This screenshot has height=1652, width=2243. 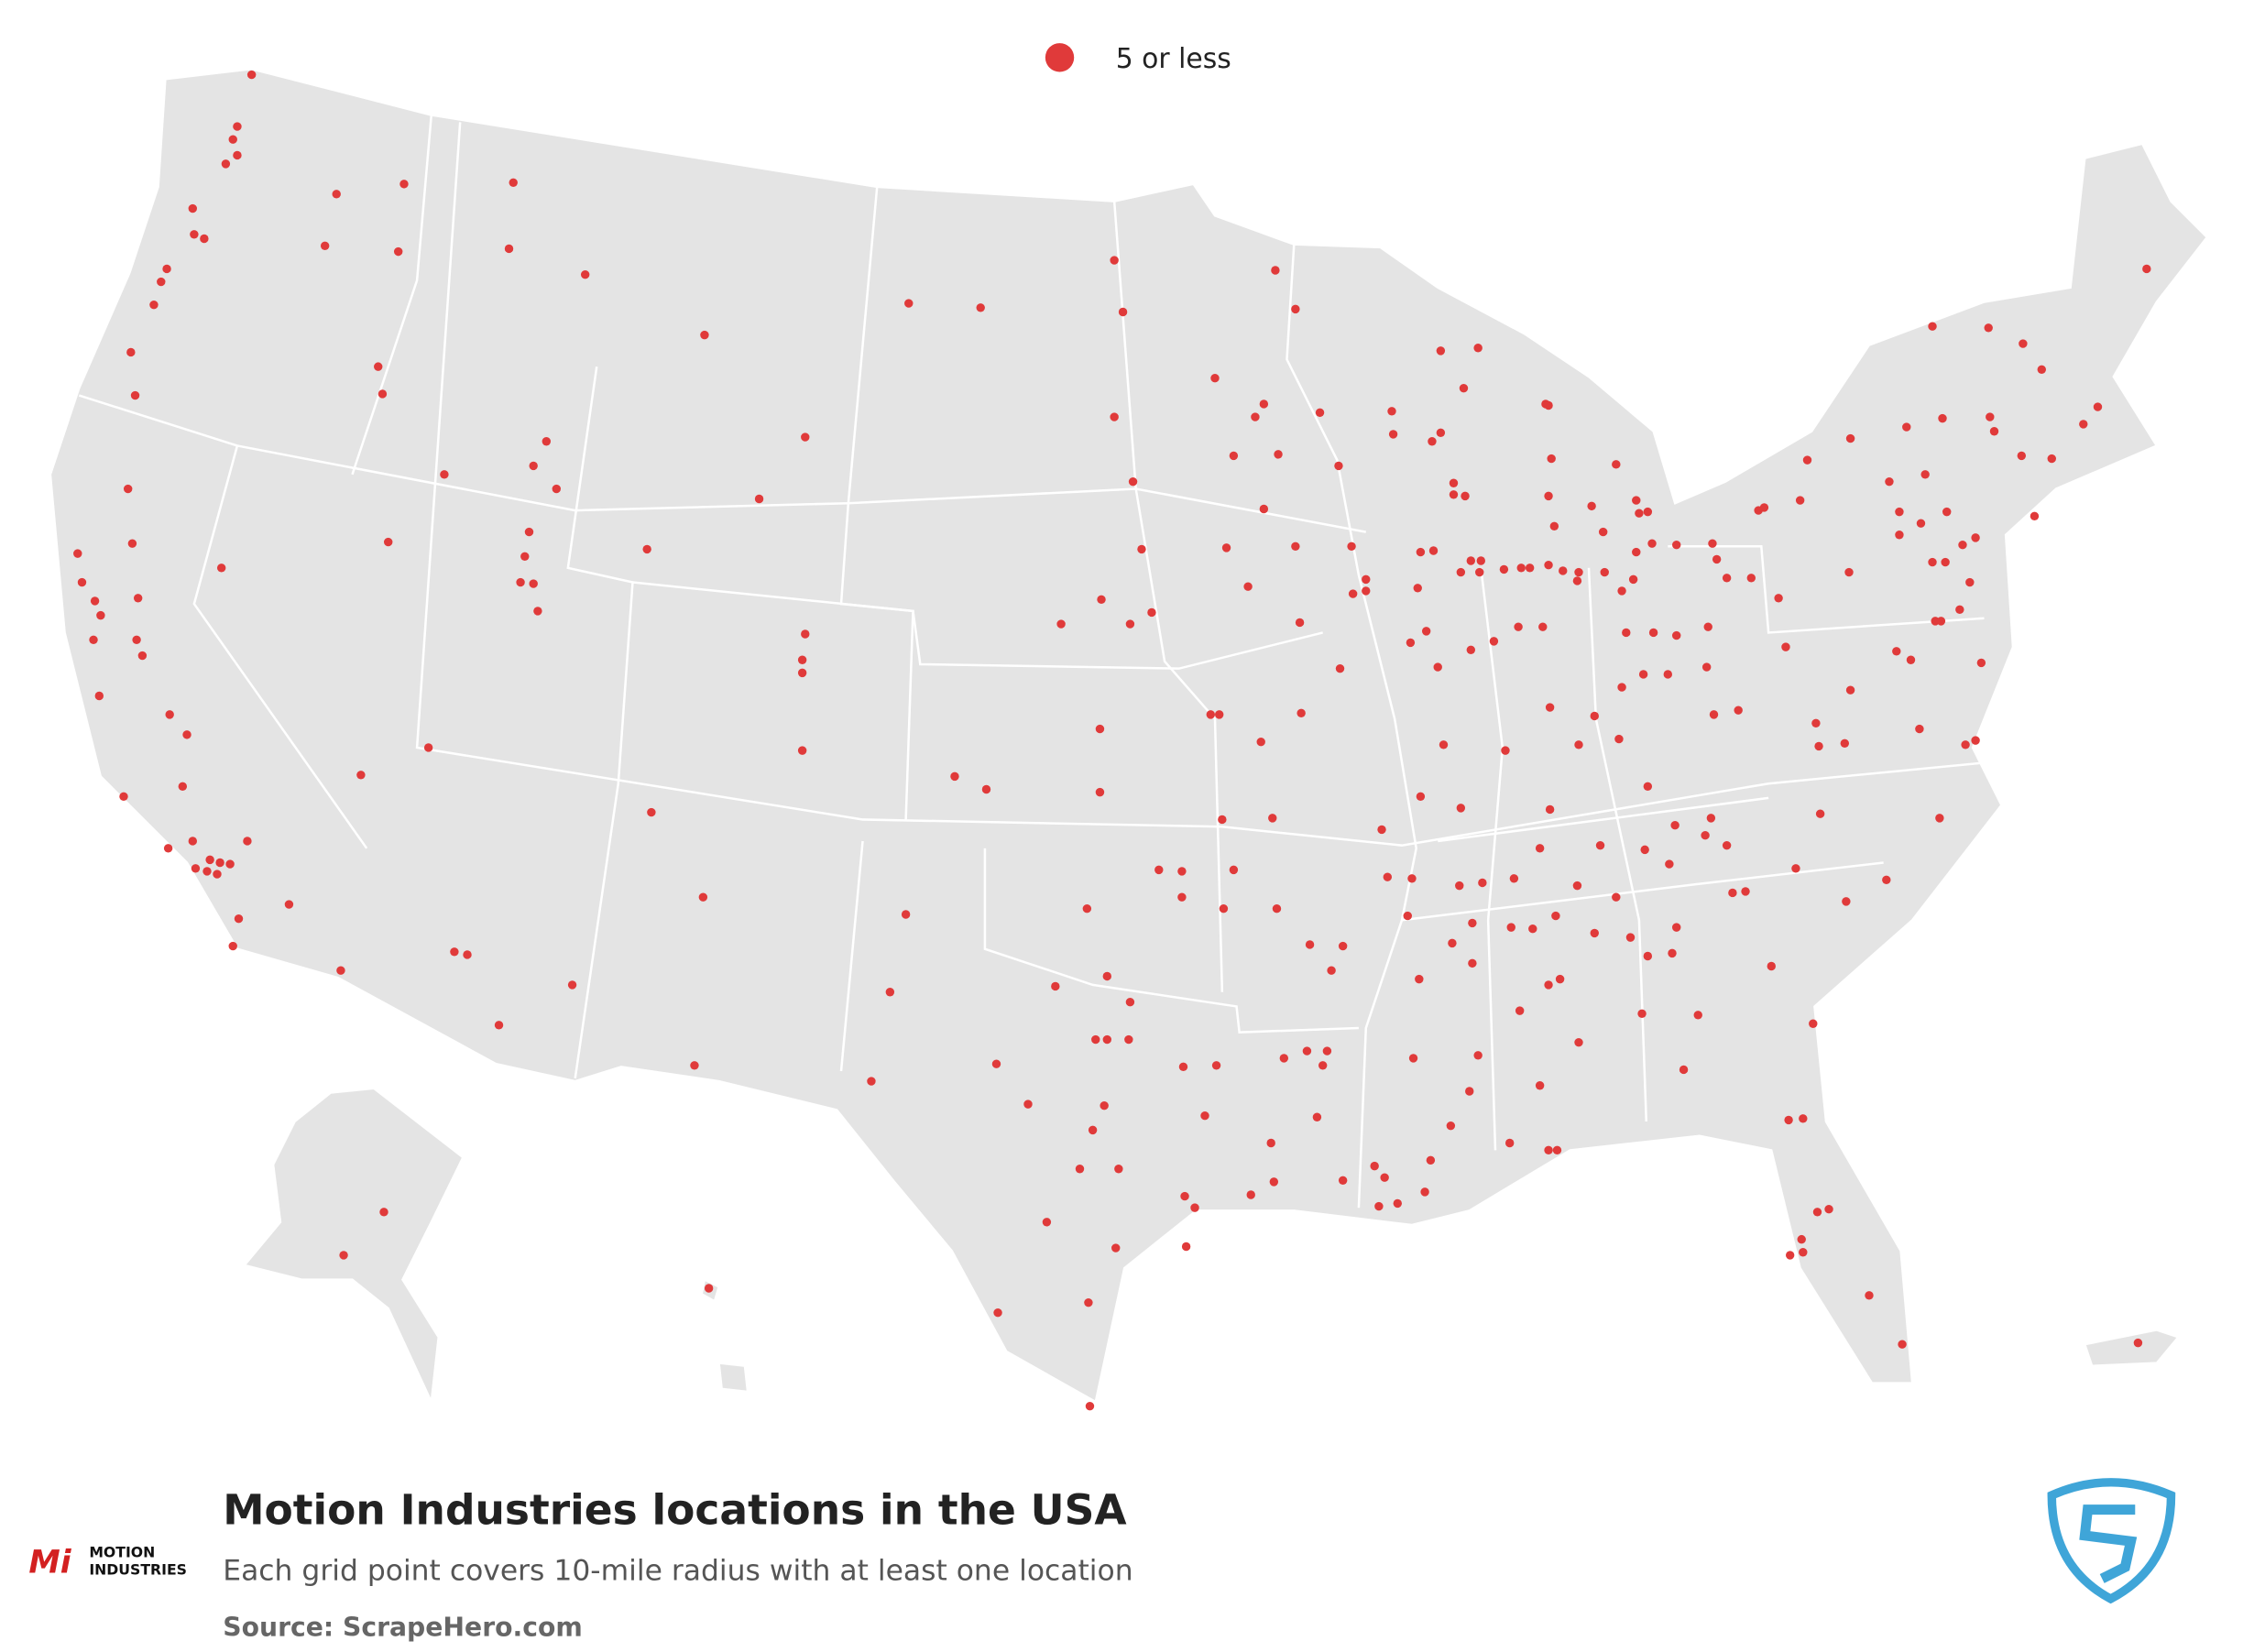 I want to click on logo-line2: INDUSTRIES, so click(x=138, y=1569).